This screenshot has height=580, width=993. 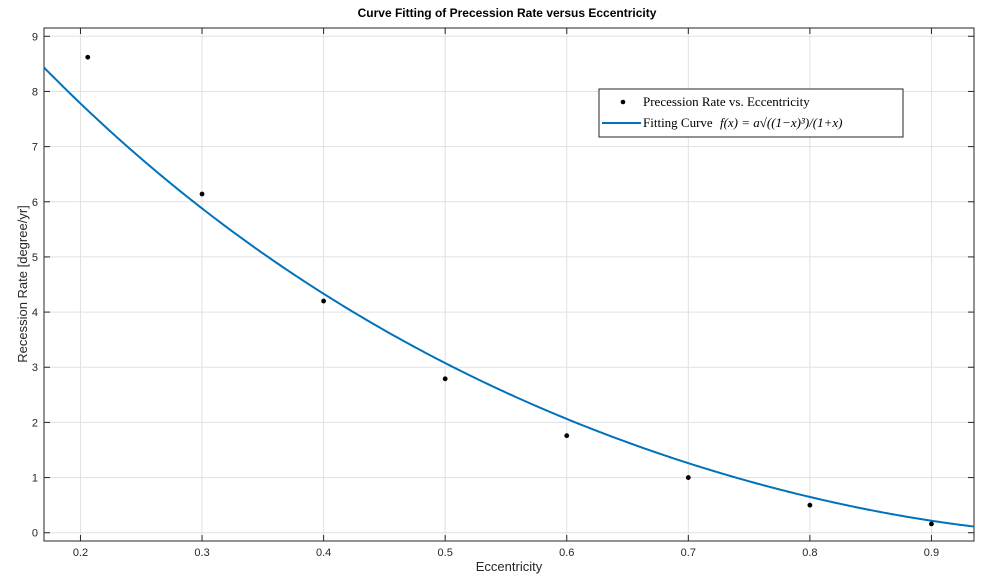 I want to click on legend-marker-points, so click(x=623, y=102).